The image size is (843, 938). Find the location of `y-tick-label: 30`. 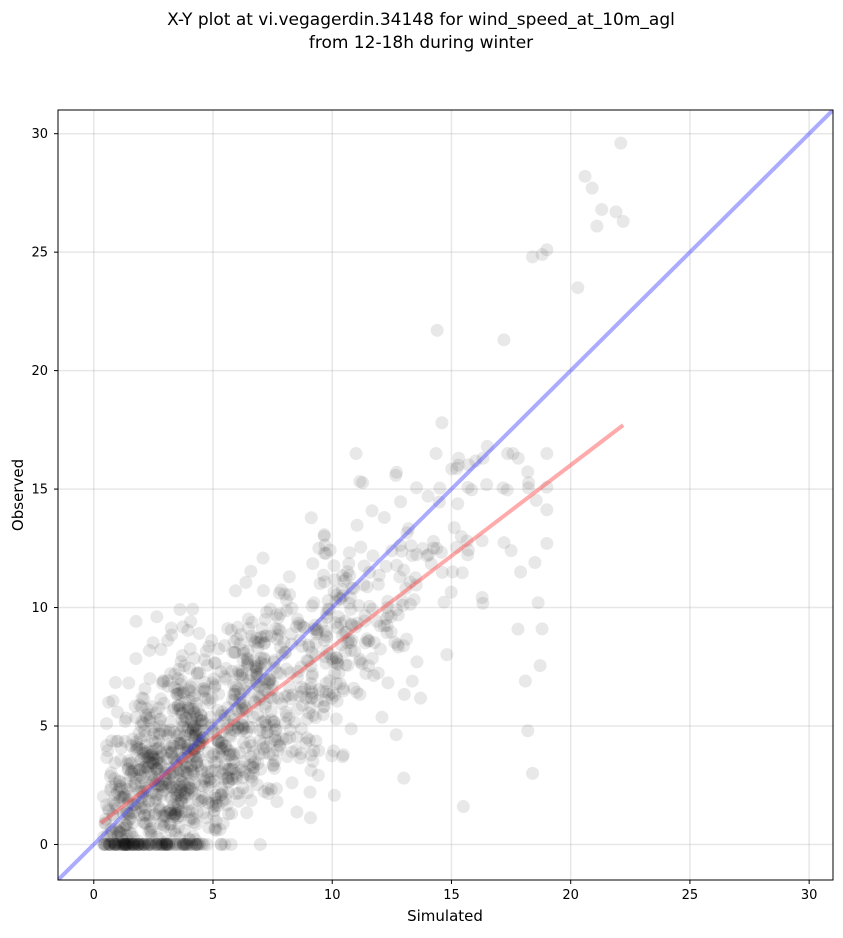

y-tick-label: 30 is located at coordinates (39, 134).